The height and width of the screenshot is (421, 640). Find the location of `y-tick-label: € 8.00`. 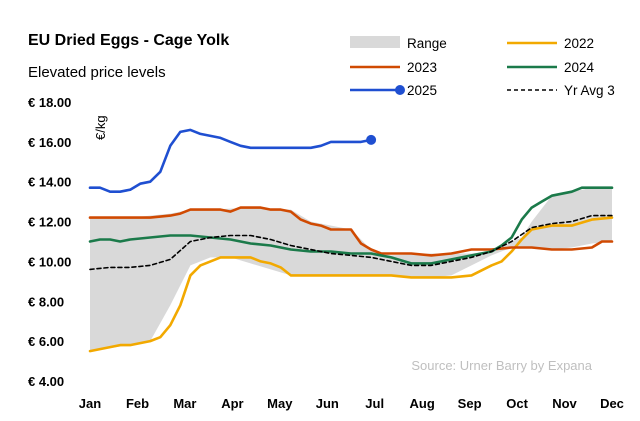

y-tick-label: € 8.00 is located at coordinates (46, 301).